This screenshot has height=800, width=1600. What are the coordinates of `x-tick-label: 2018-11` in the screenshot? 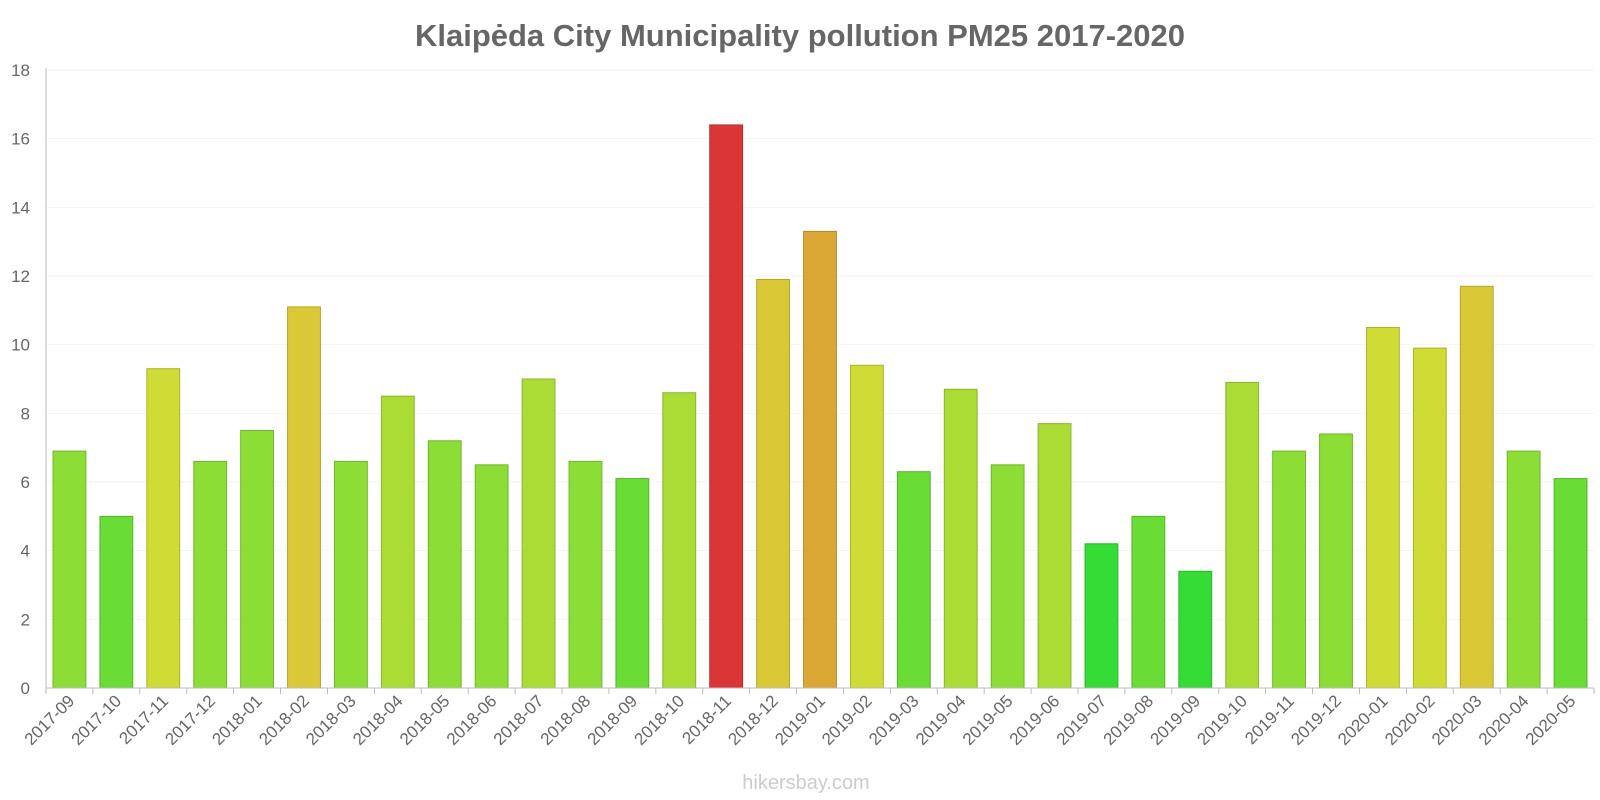 It's located at (706, 719).